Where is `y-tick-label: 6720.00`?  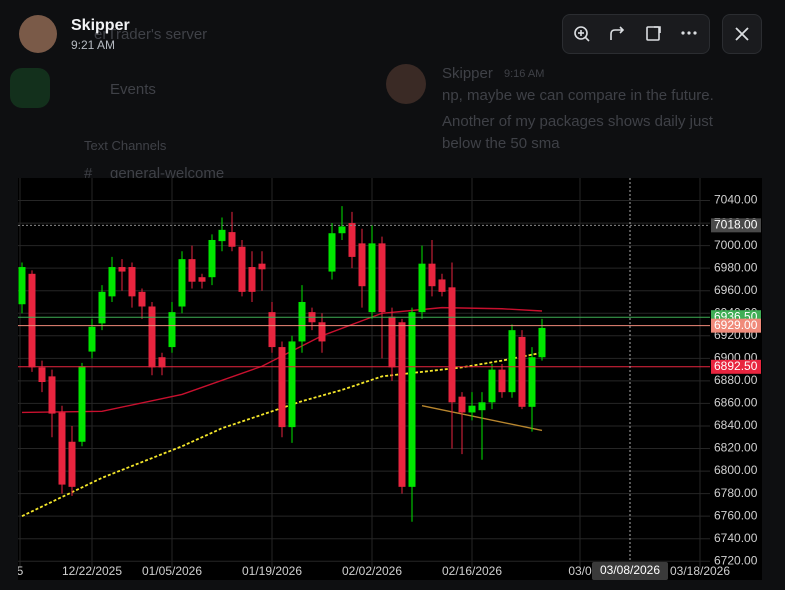
y-tick-label: 6720.00 is located at coordinates (736, 560).